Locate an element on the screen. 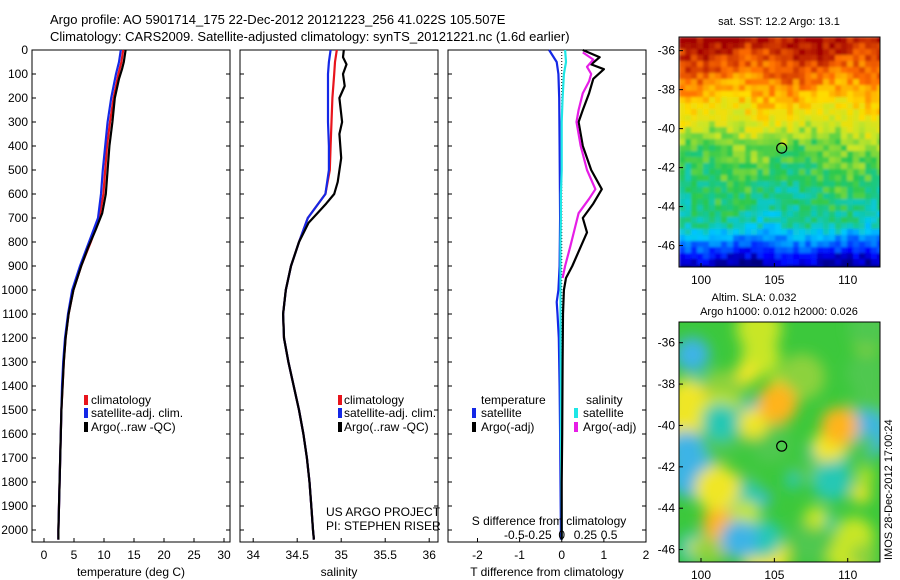 The height and width of the screenshot is (580, 900). depth-tick-label: 1500 is located at coordinates (14, 410).